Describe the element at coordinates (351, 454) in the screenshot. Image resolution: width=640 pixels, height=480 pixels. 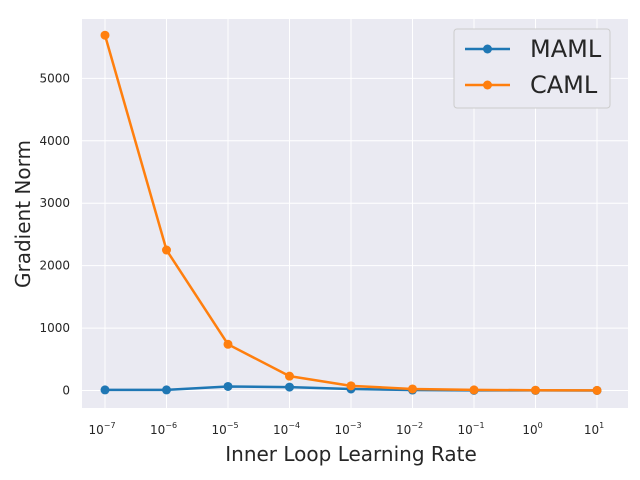
I see `x-axis-label: Inner Loop Learning Rate` at that location.